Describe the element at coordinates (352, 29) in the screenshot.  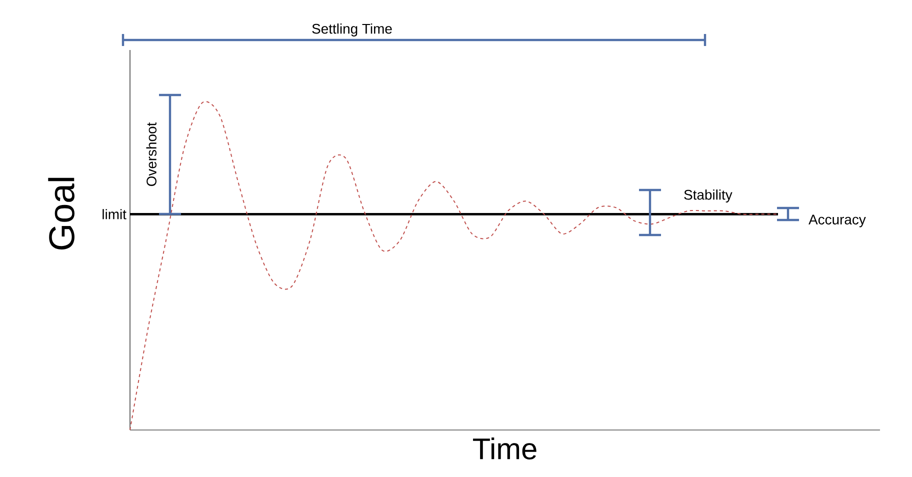
I see `text: Settling Time` at that location.